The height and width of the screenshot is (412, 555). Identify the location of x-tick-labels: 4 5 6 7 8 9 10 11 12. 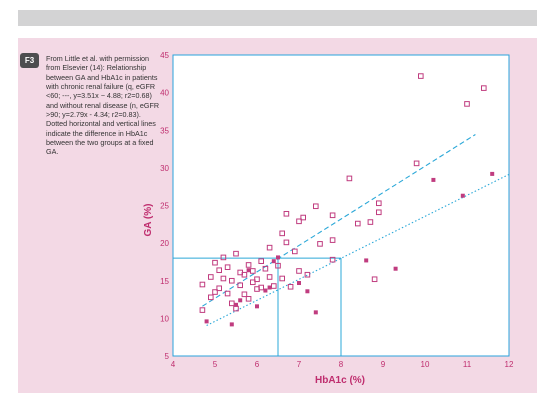
(342, 364).